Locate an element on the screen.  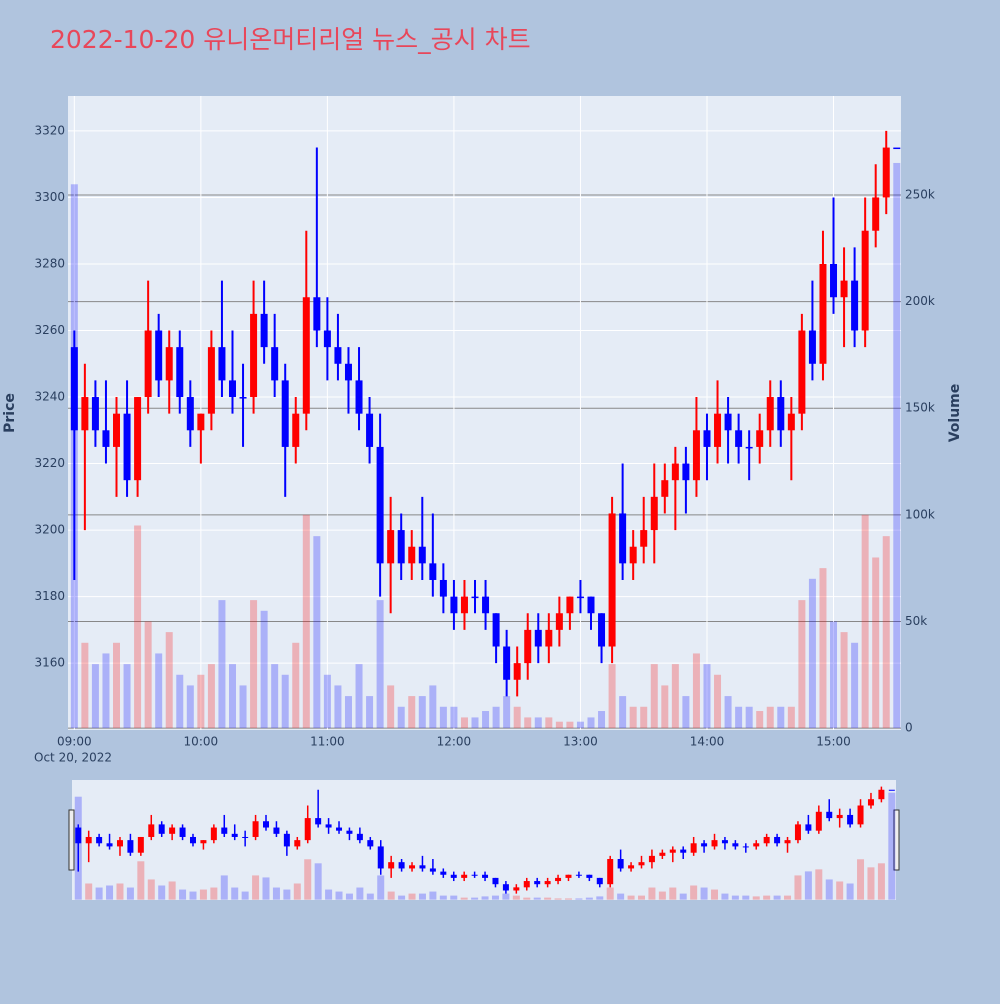
chart-title: 2022-10-20 유니온머티리얼 뉴스_공시 차트 is located at coordinates (290, 39).